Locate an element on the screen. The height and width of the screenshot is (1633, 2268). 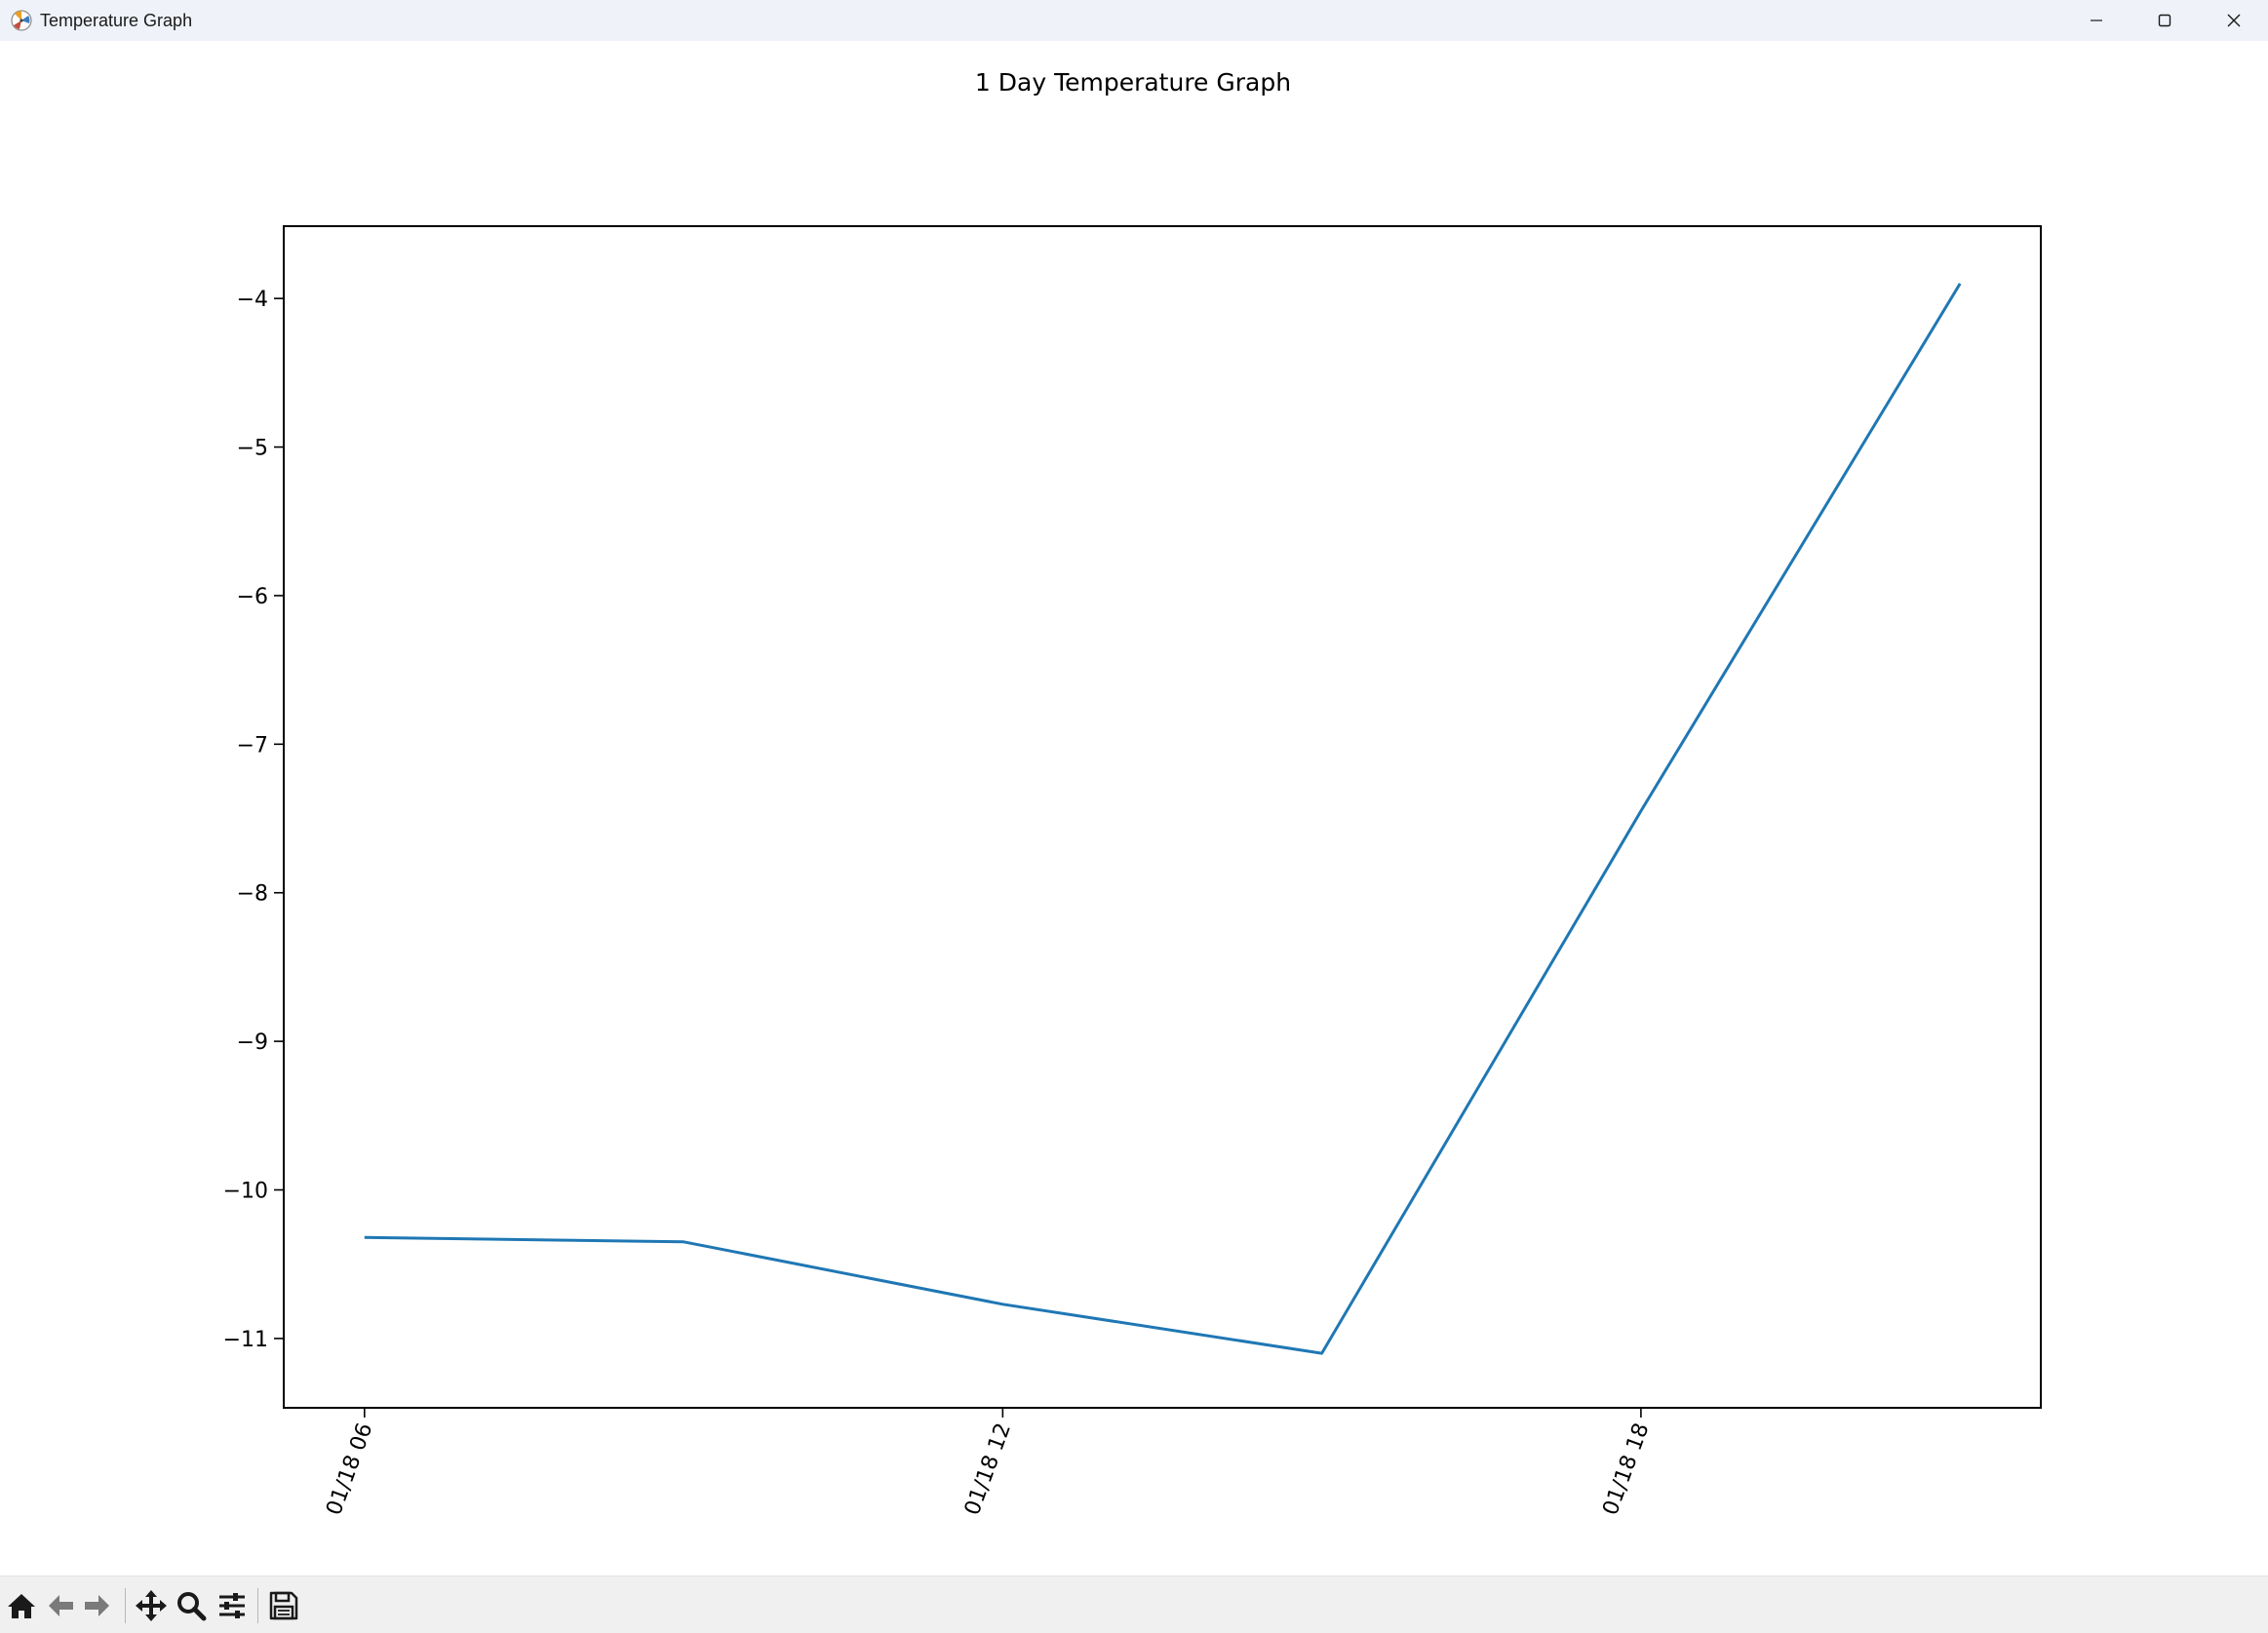
y-tick-label: −4 is located at coordinates (253, 300).